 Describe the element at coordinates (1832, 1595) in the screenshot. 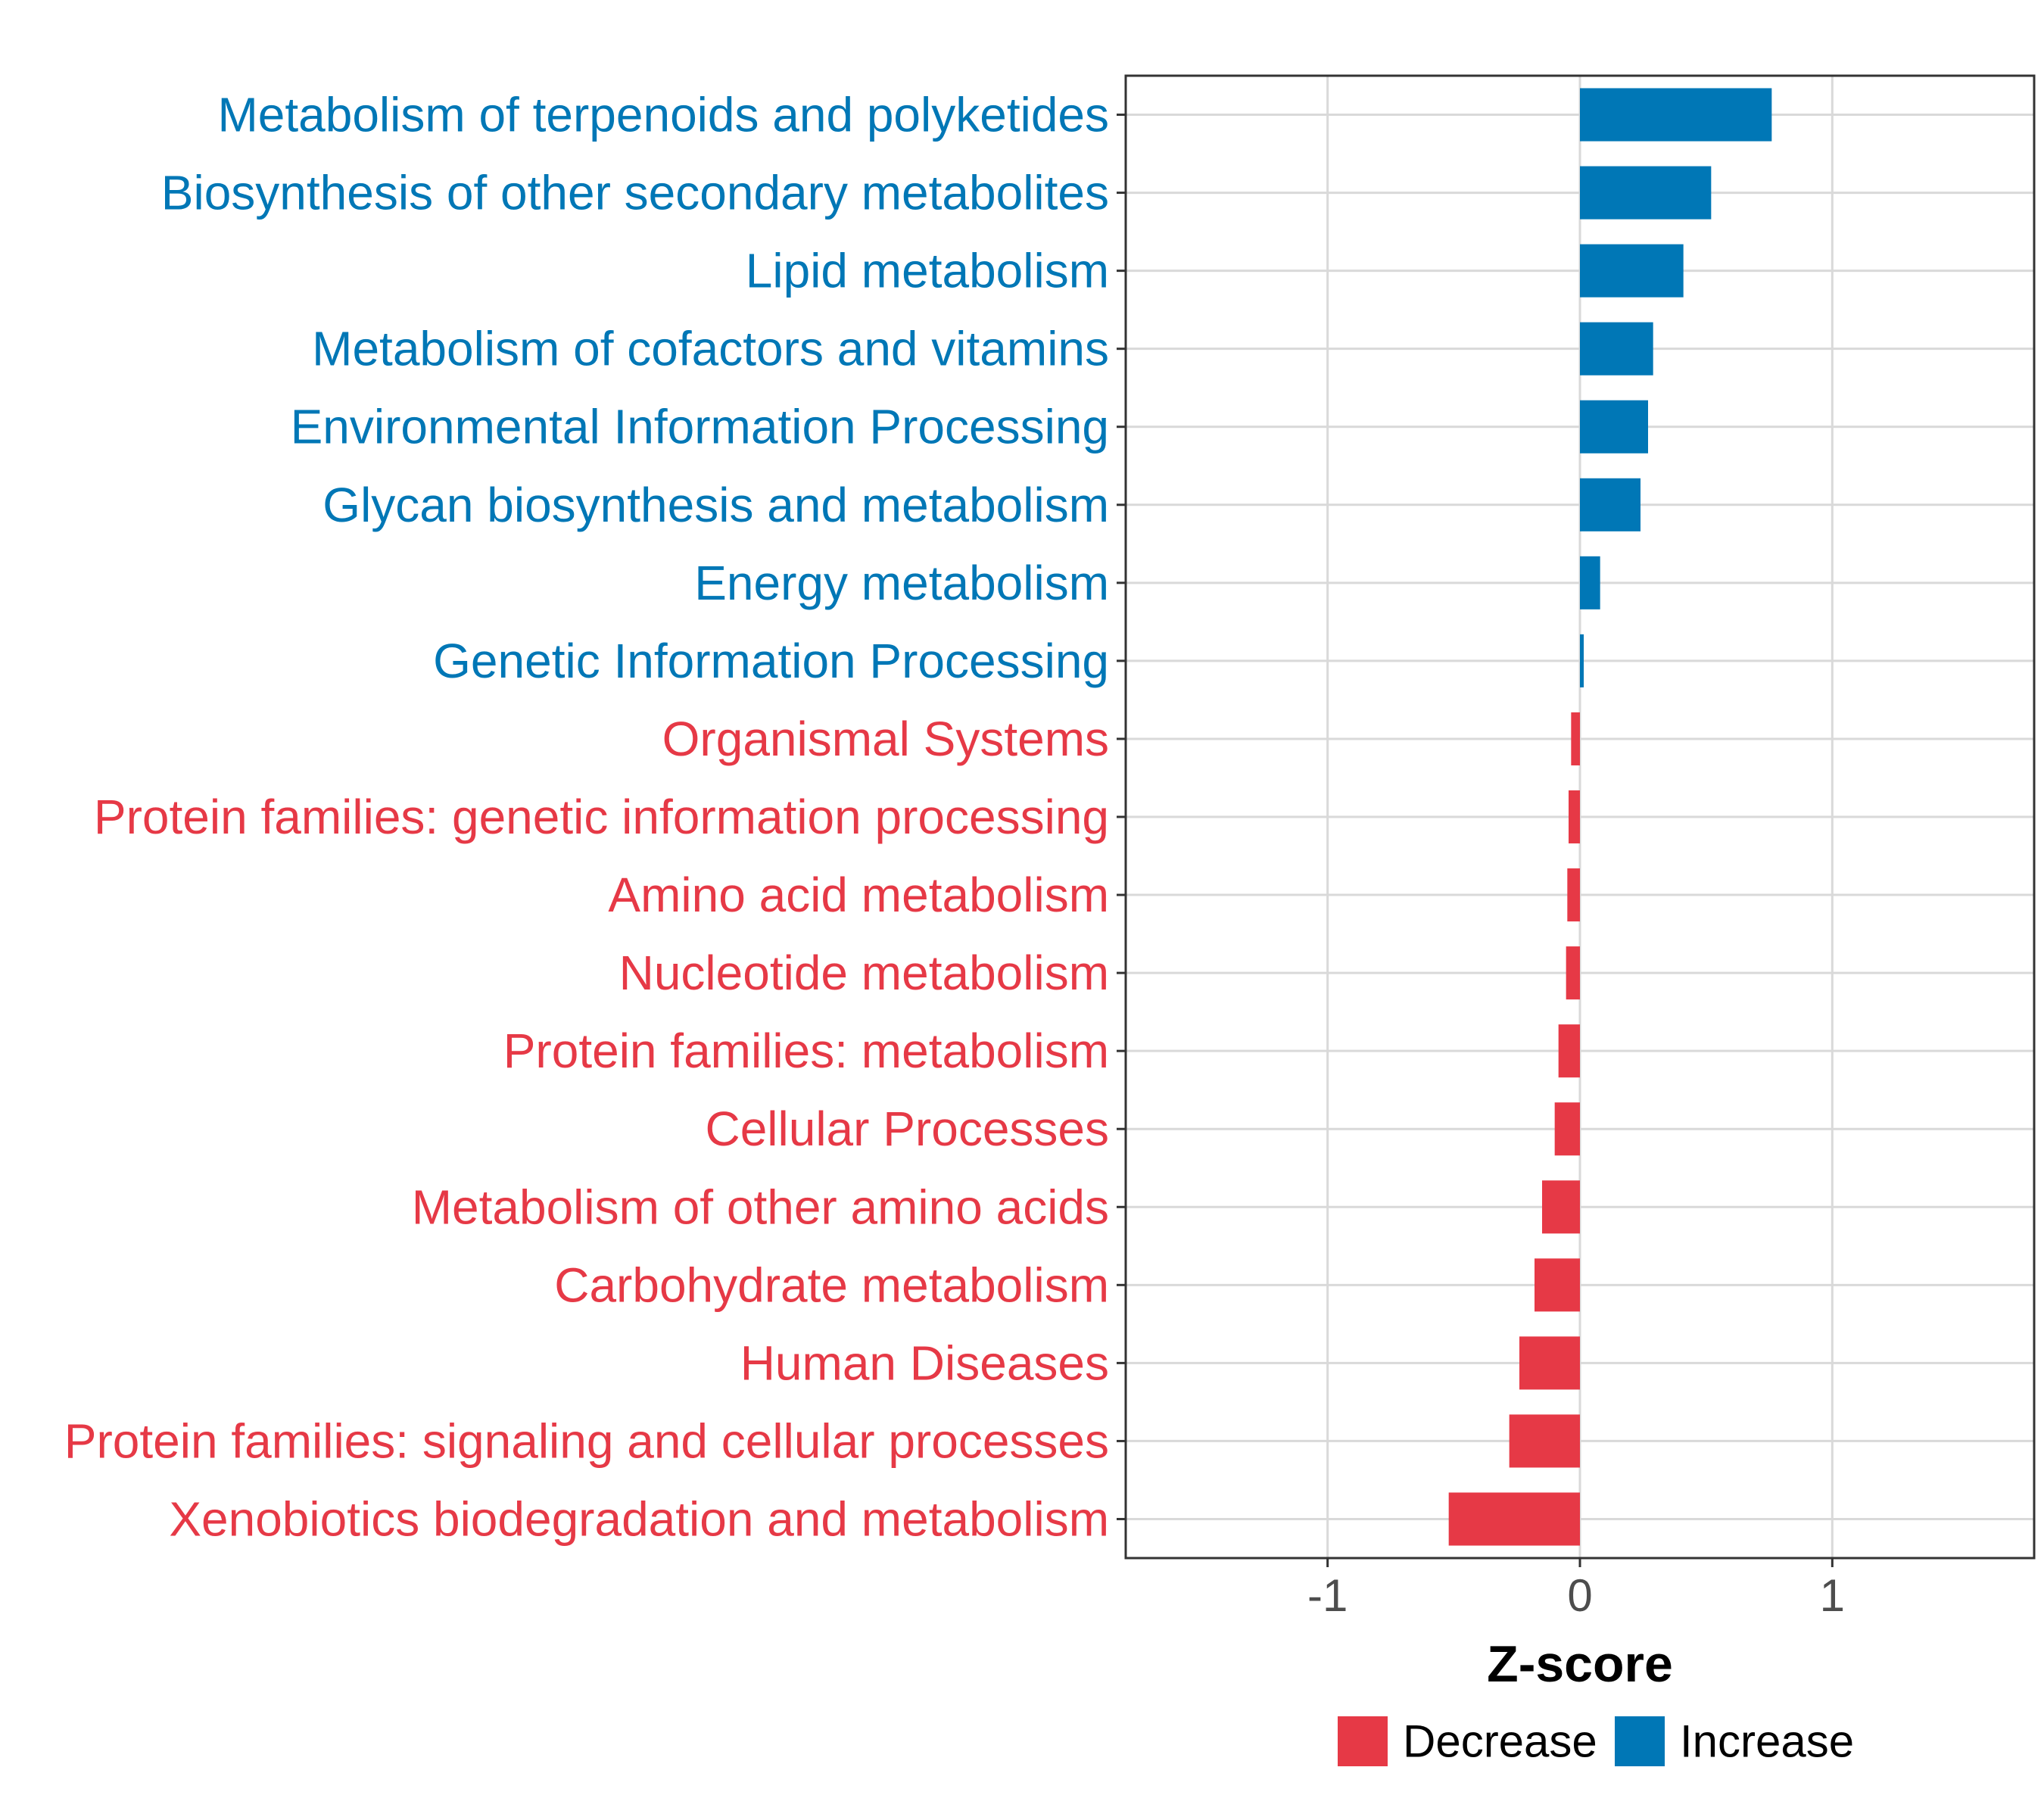

I see `x-tick-label: 1` at that location.